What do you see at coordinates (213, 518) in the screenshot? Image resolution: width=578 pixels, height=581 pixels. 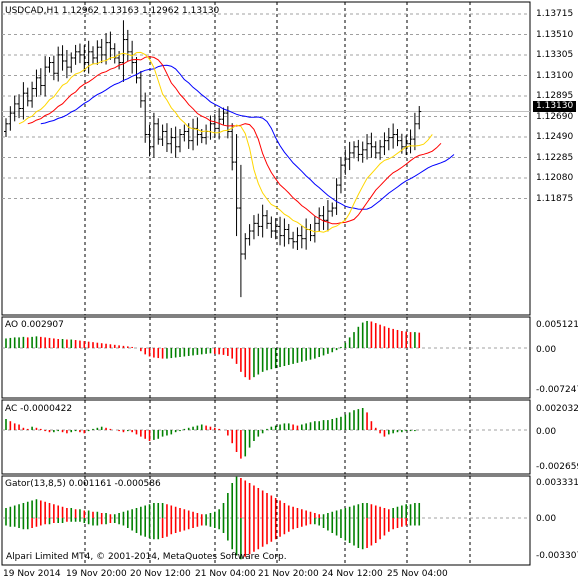 I see `gator-histogram` at bounding box center [213, 518].